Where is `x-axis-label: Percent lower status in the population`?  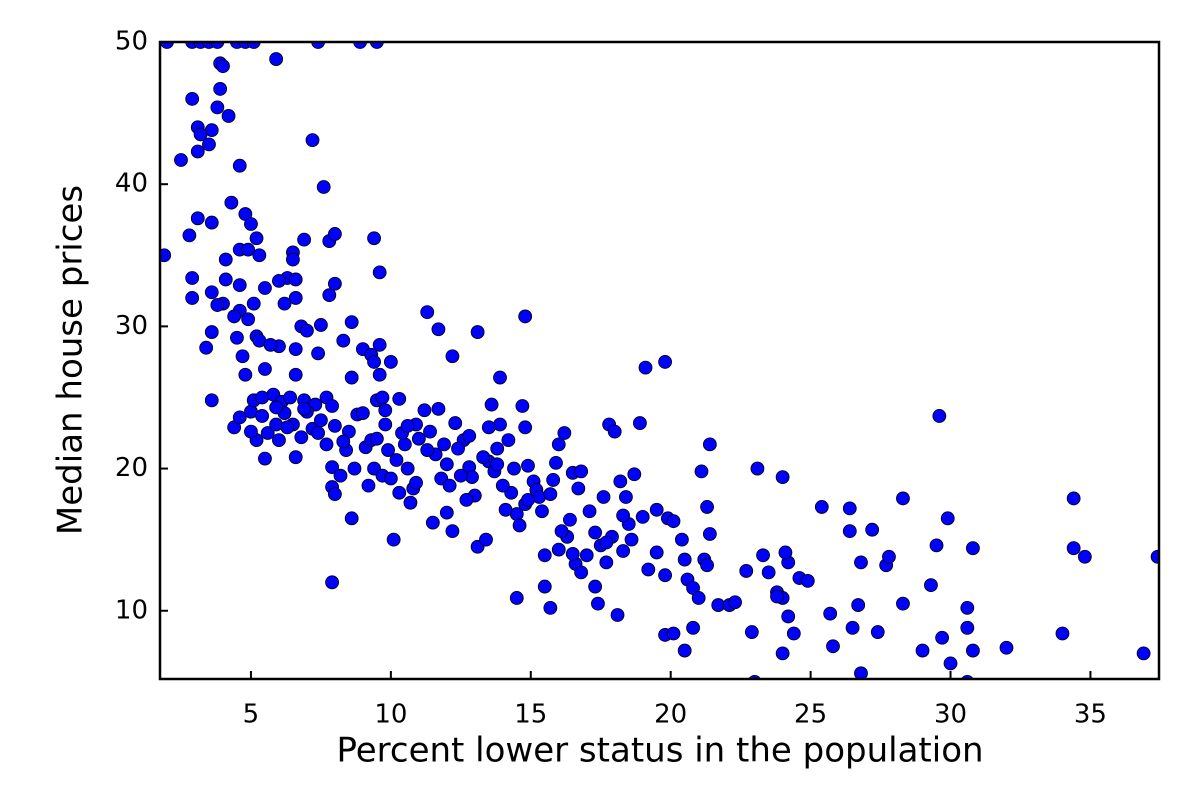
x-axis-label: Percent lower status in the population is located at coordinates (659, 751).